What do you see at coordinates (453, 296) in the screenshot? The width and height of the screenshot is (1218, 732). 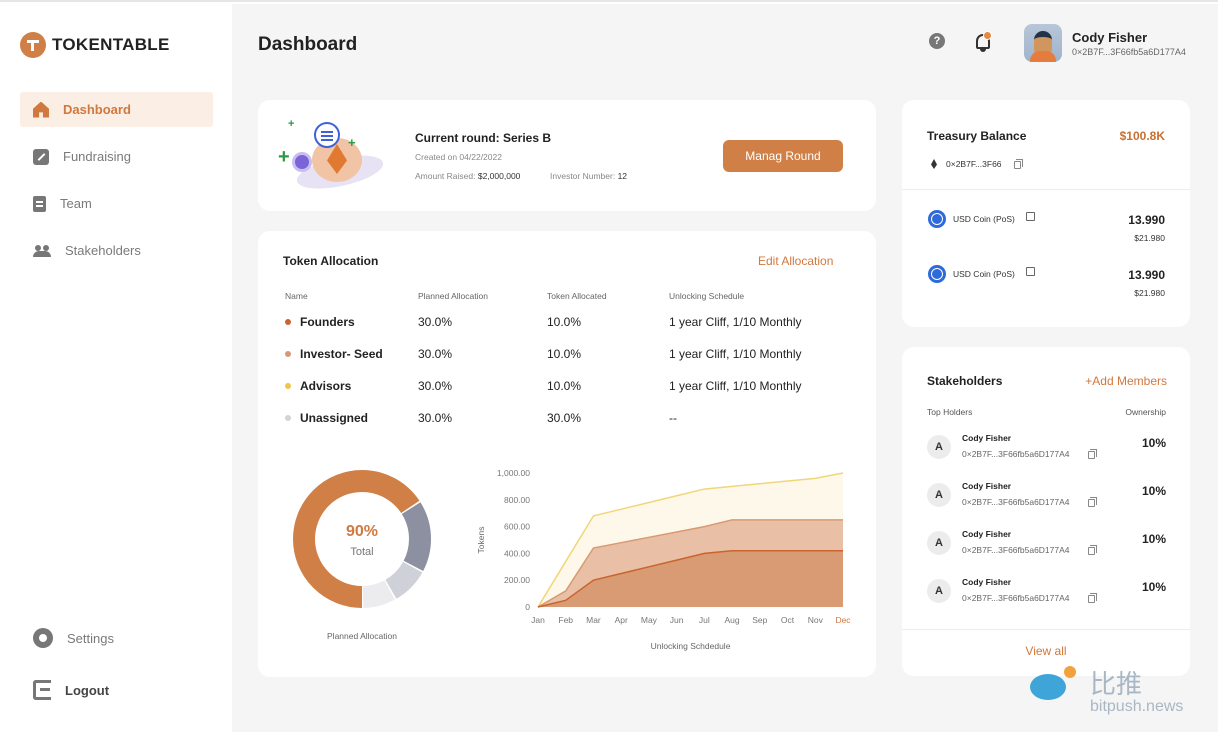 I see `column-header-planned: Planned Allocation` at bounding box center [453, 296].